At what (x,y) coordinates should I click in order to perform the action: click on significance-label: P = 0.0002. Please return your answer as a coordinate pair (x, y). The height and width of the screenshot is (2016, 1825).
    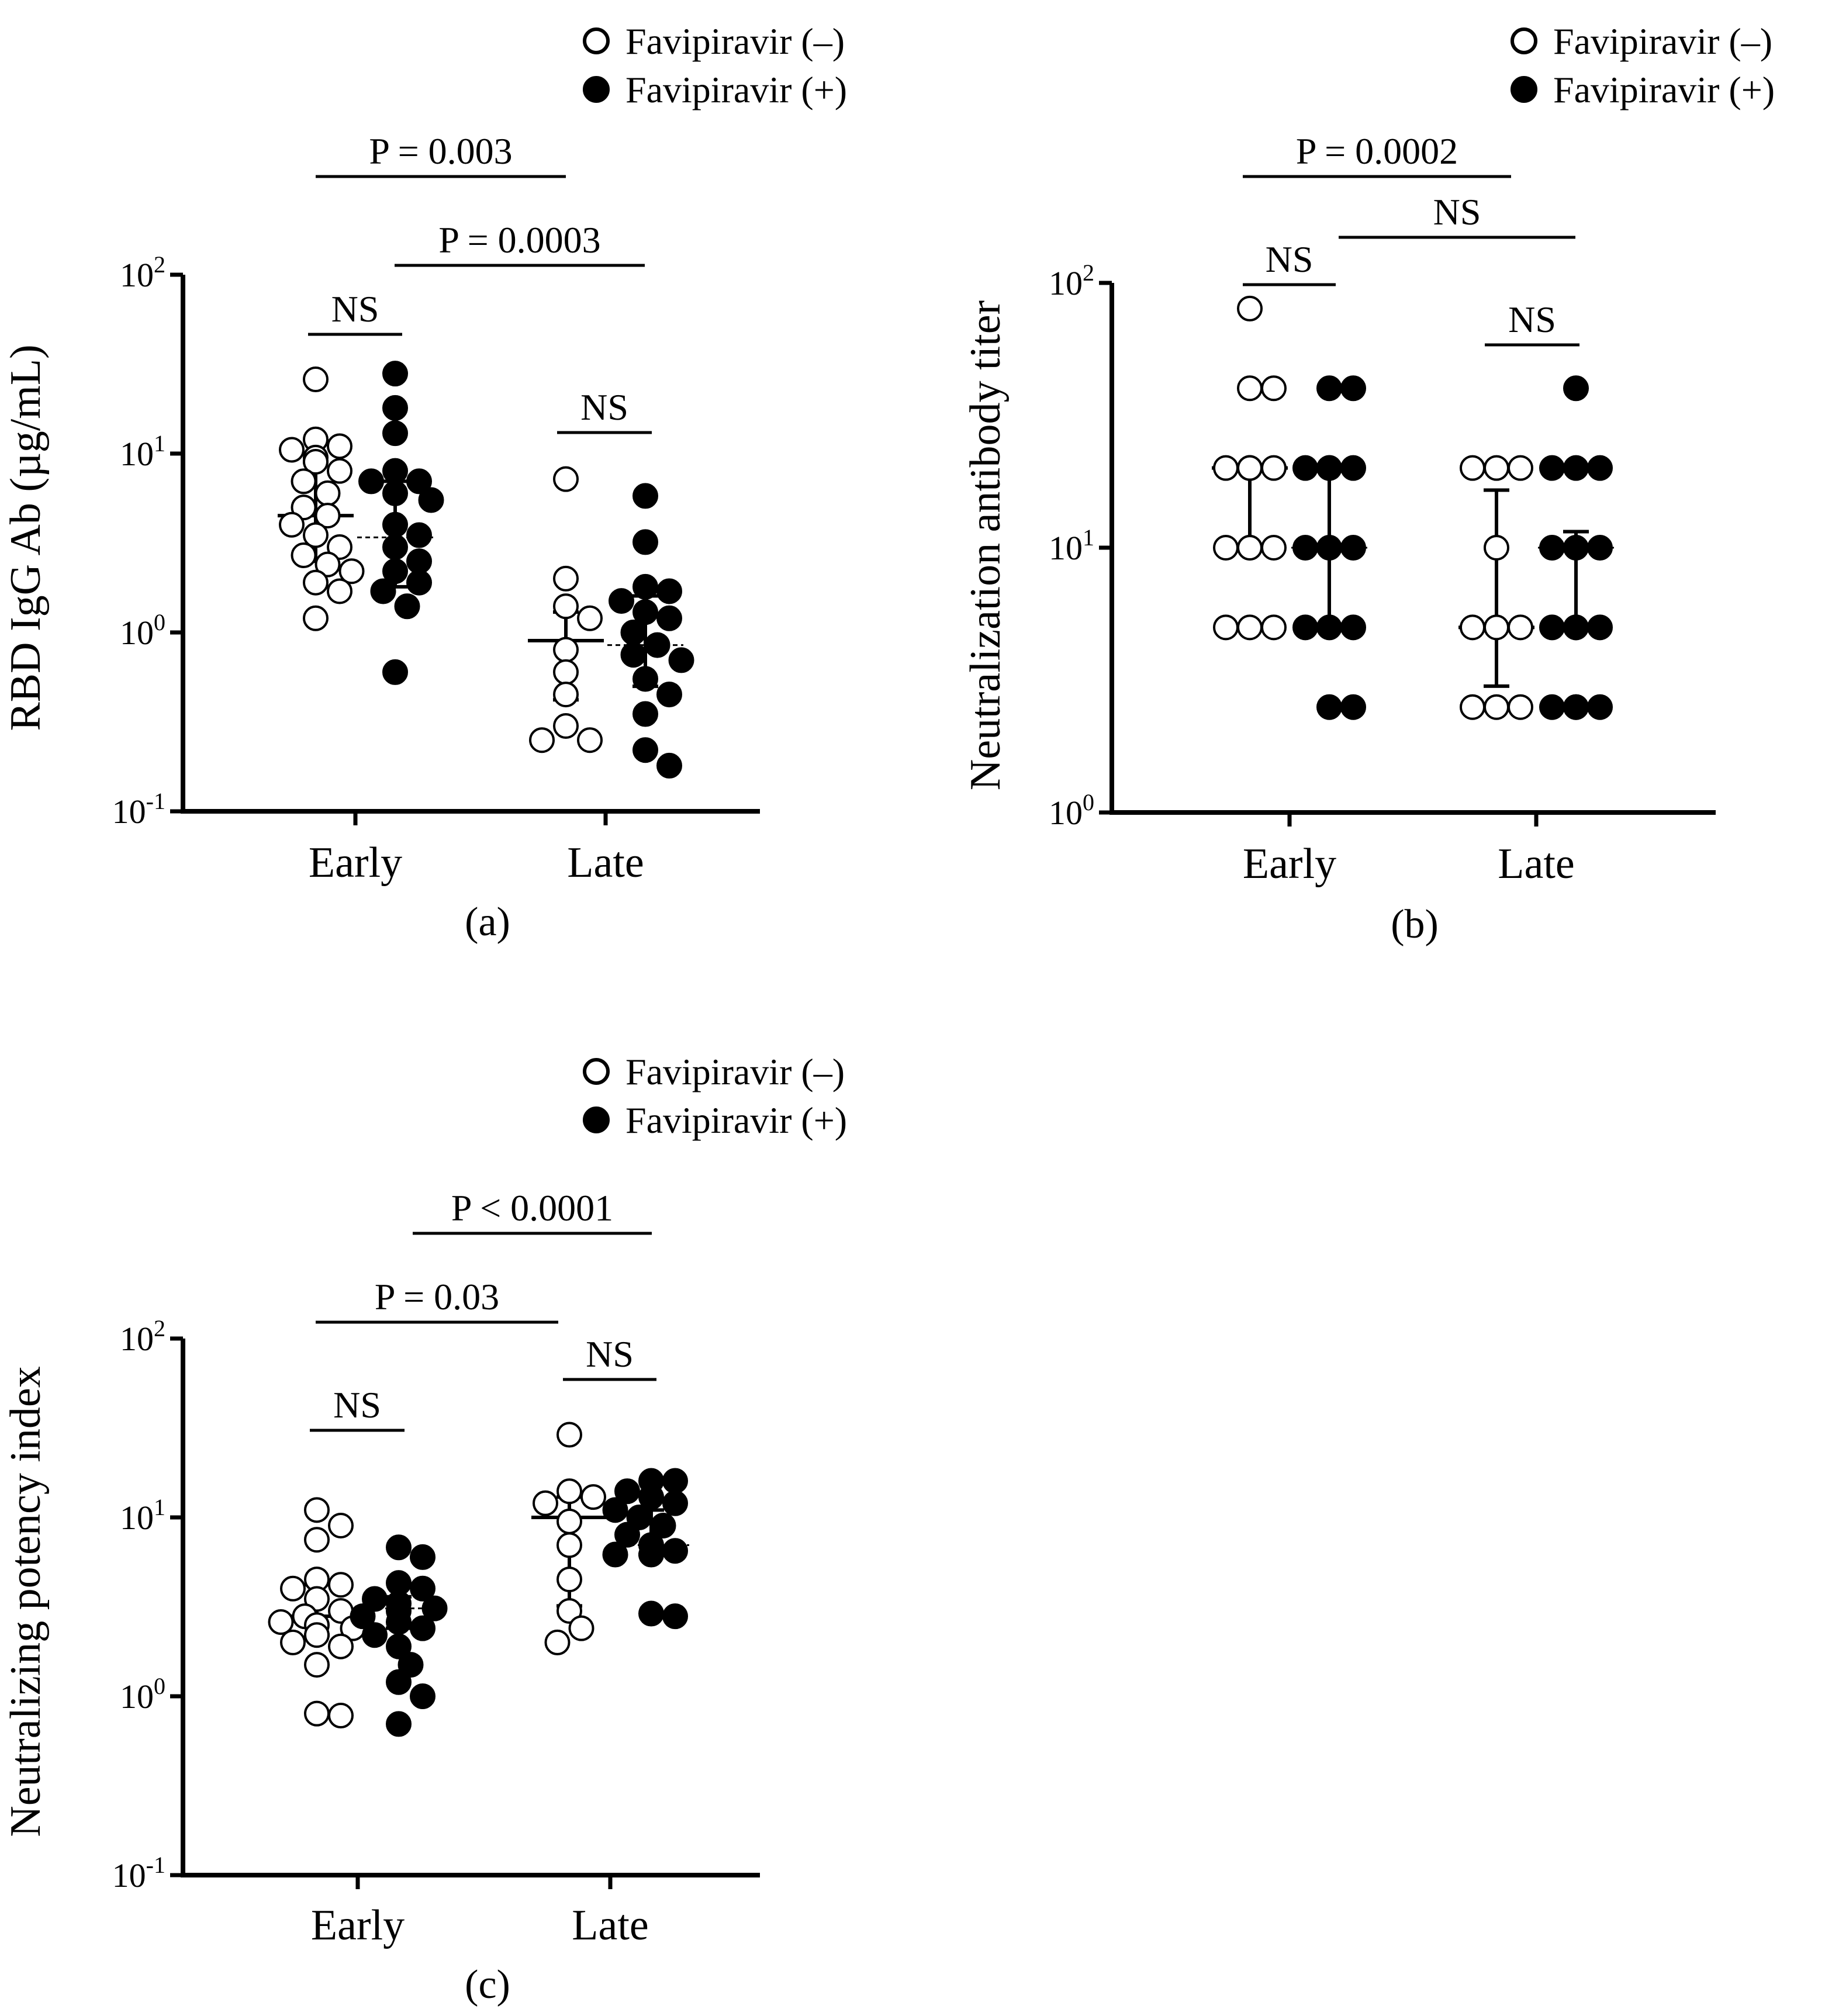
    Looking at the image, I should click on (1377, 151).